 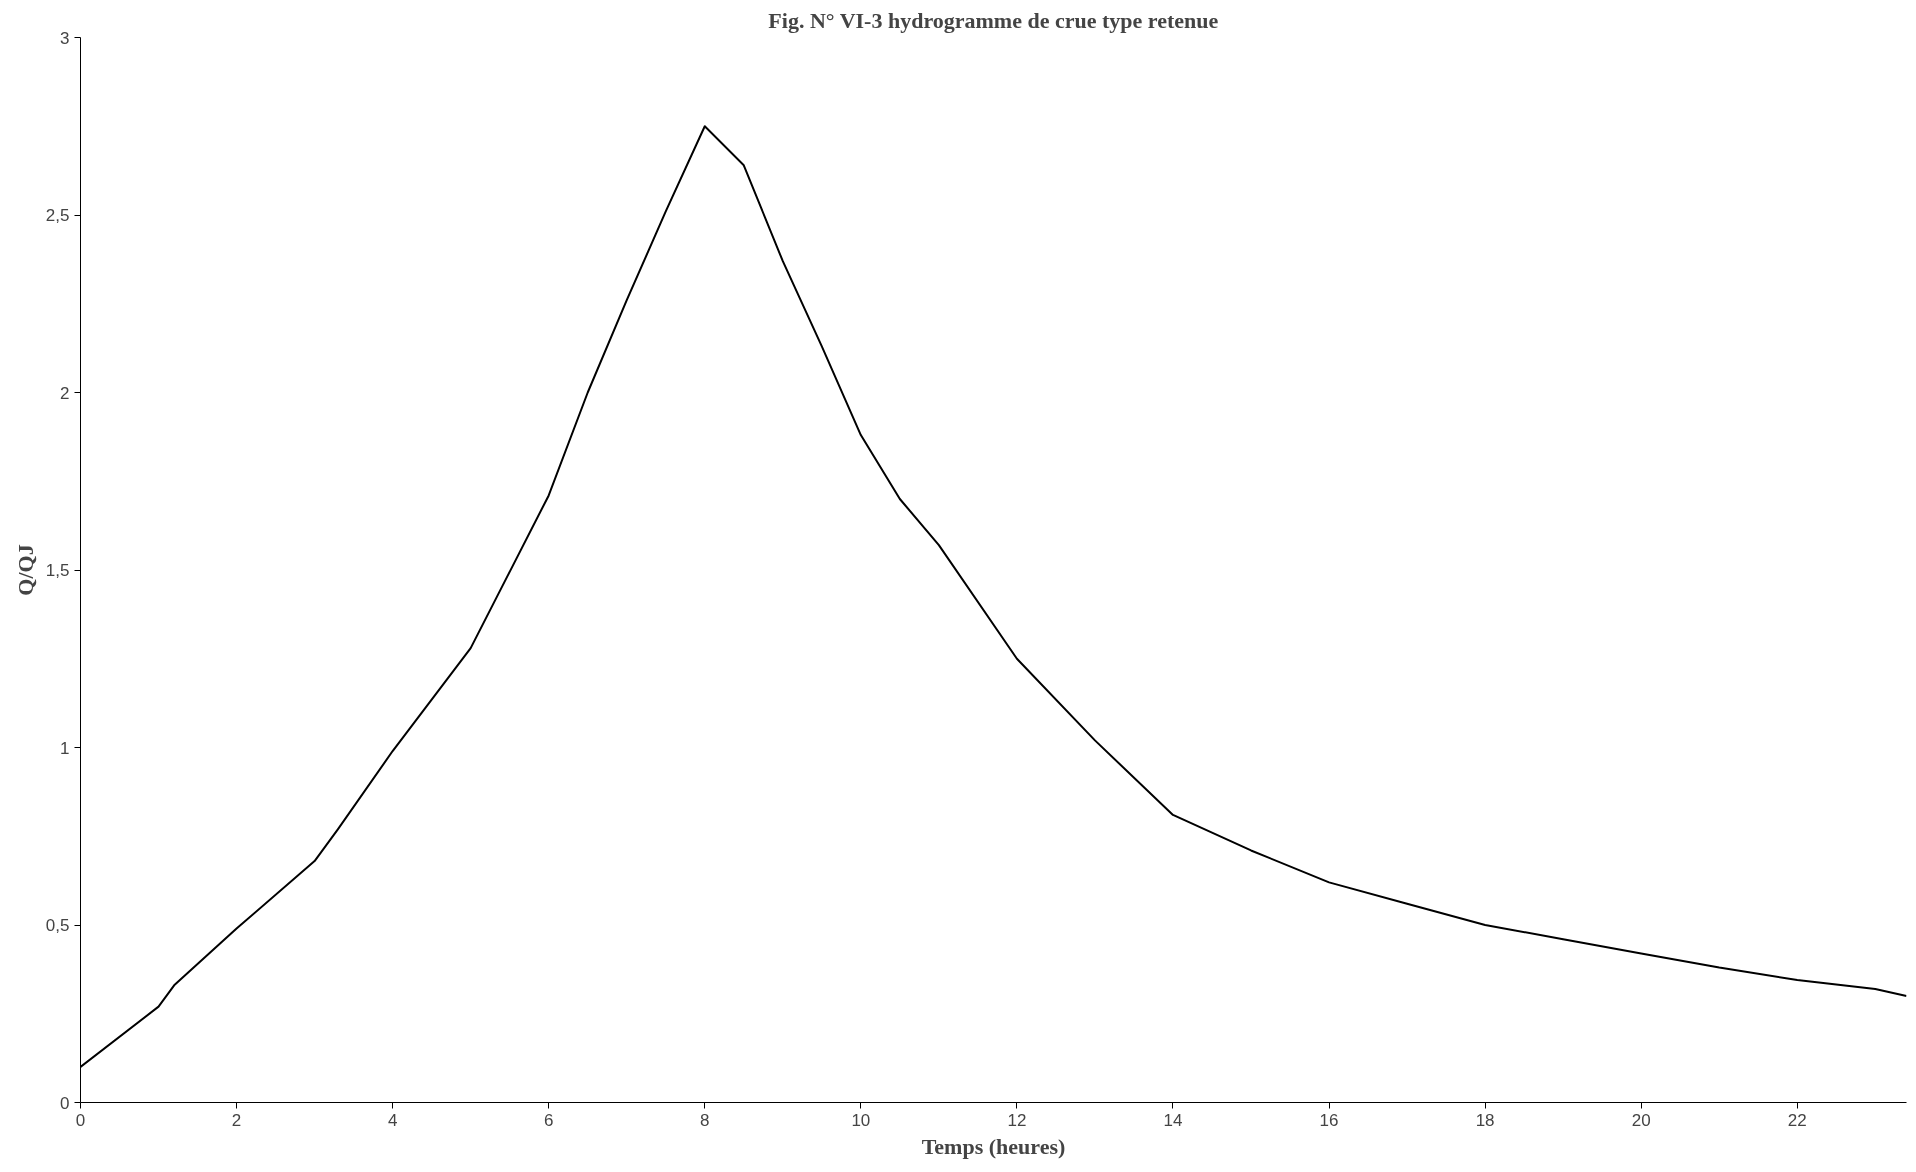 I want to click on y-tick-label: 1,5, so click(x=57, y=570).